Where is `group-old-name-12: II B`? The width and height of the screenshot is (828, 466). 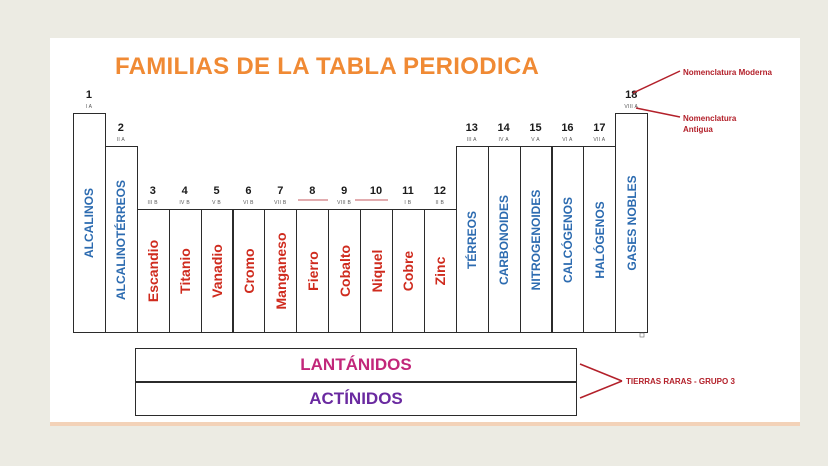 group-old-name-12: II B is located at coordinates (440, 203).